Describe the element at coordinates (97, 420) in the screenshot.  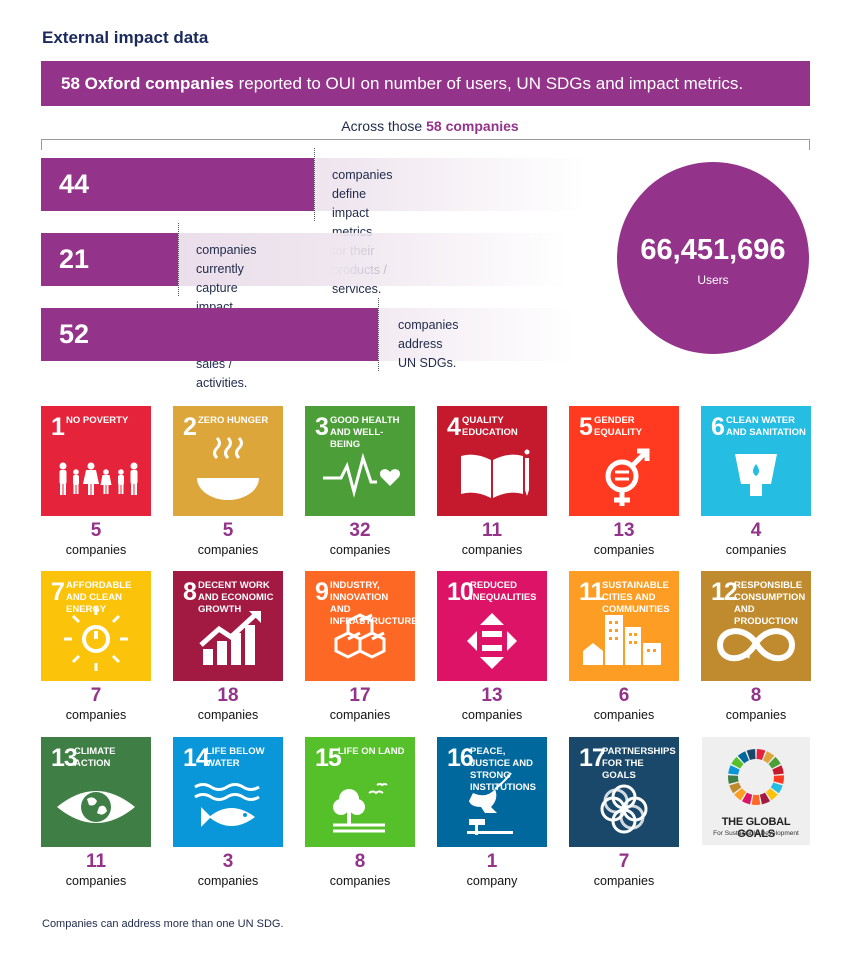
I see `sdg-title: No poverty` at that location.